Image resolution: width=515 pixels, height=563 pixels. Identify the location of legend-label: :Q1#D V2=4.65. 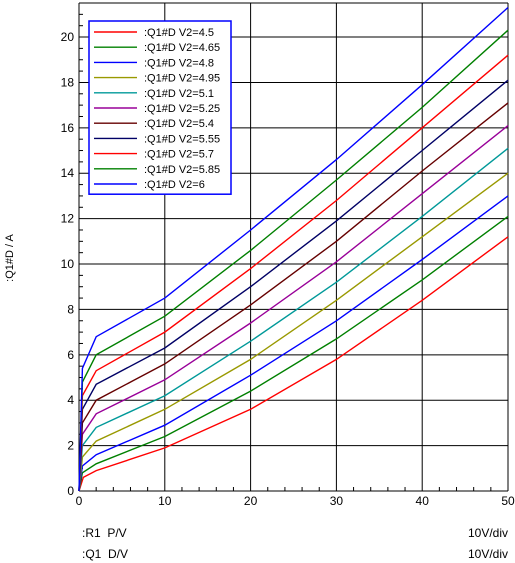
(182, 48).